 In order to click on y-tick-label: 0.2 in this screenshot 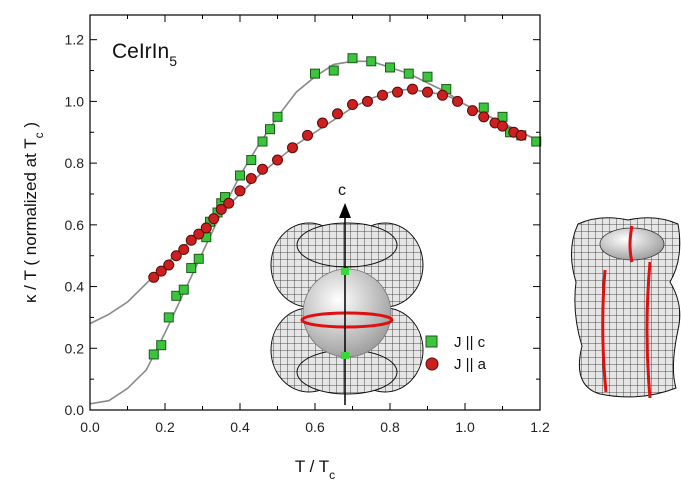, I will do `click(75, 348)`.